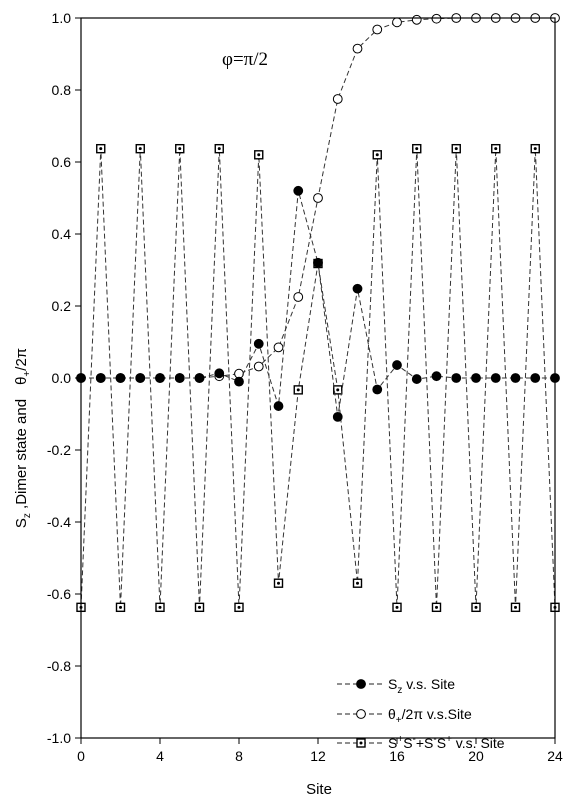 This screenshot has height=802, width=573. Describe the element at coordinates (21, 523) in the screenshot. I see `y-title-s: S` at that location.